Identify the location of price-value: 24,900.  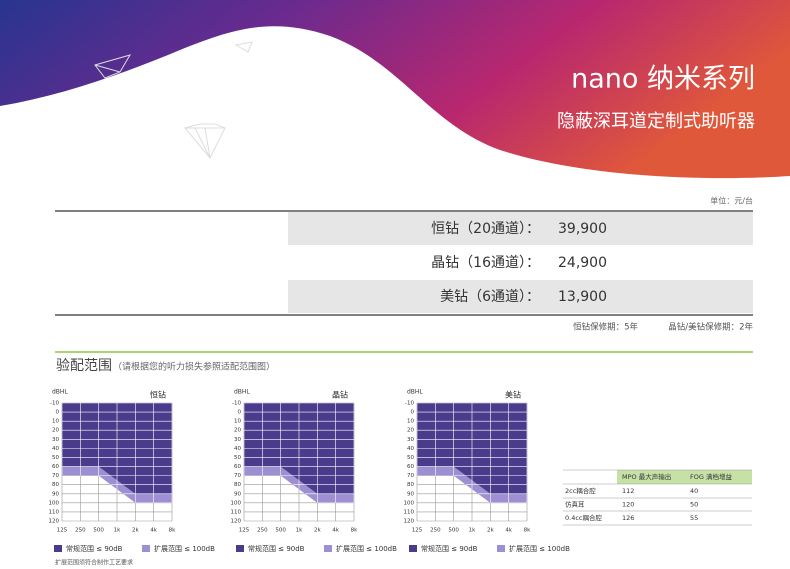
(582, 263).